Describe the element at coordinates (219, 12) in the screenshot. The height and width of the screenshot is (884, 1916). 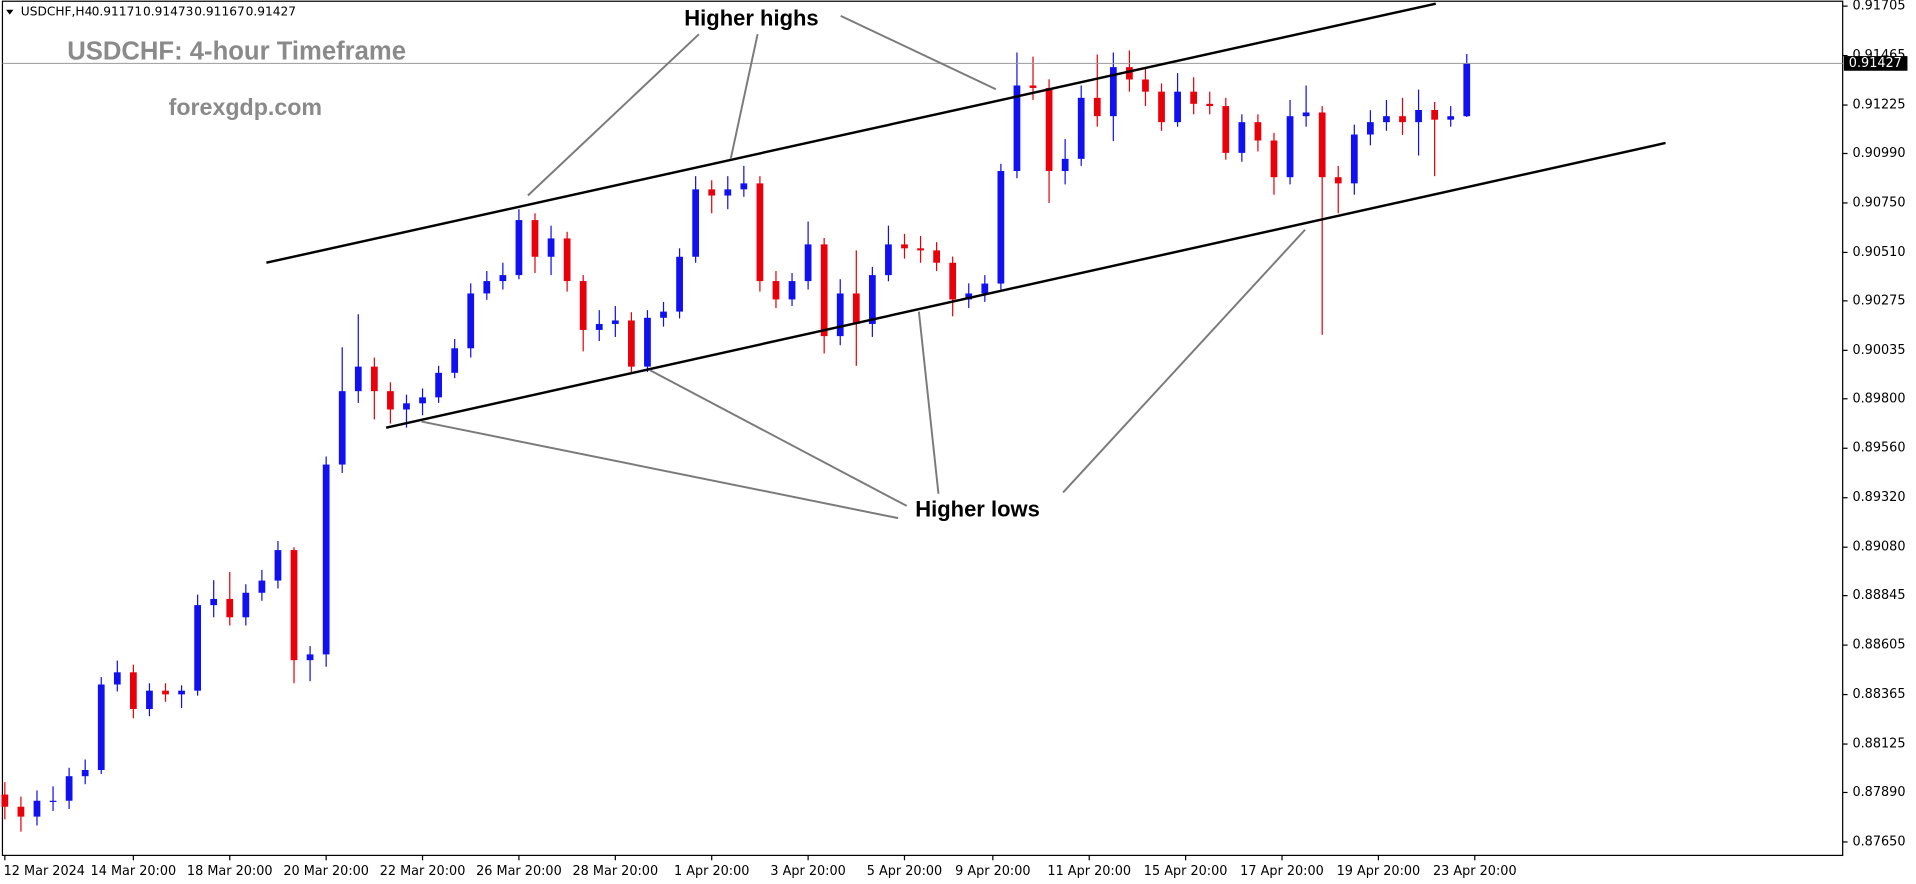
I see `header-low: 0.91167` at that location.